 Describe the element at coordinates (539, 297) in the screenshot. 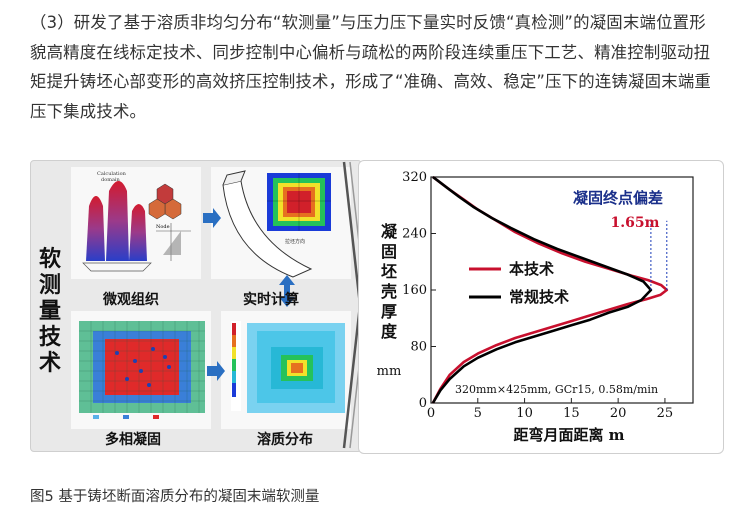

I see `legend-label: 常规技术` at that location.